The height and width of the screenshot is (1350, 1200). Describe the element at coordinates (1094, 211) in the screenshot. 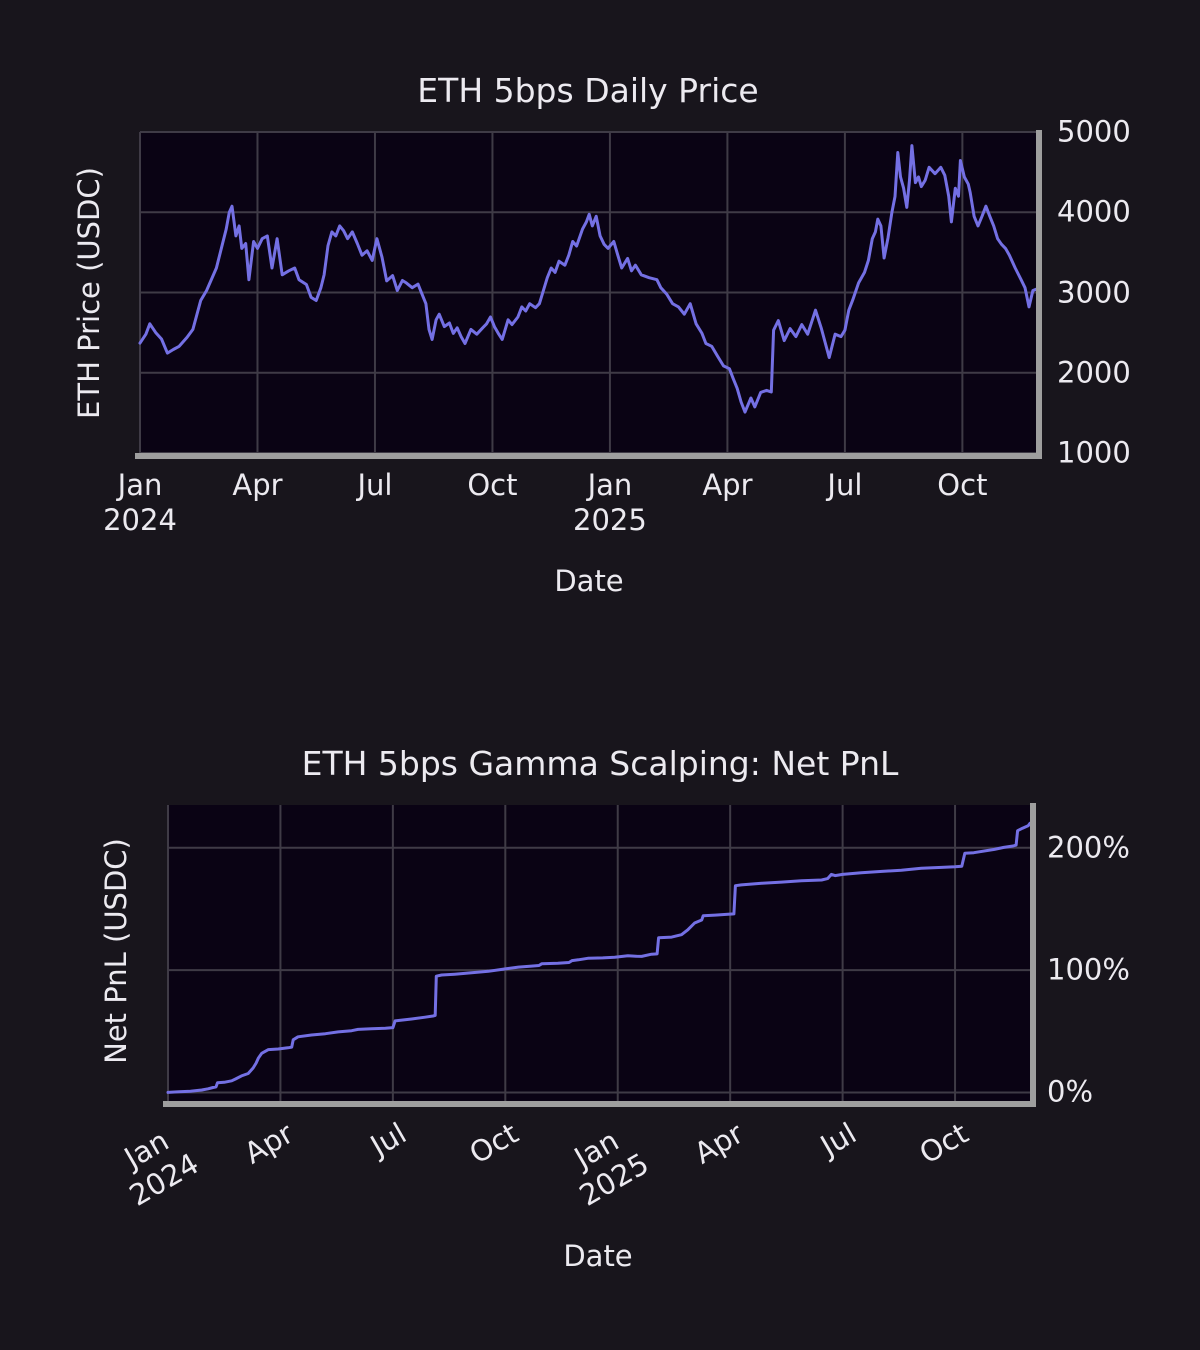

I see `price-y-tick-label: 4000` at that location.